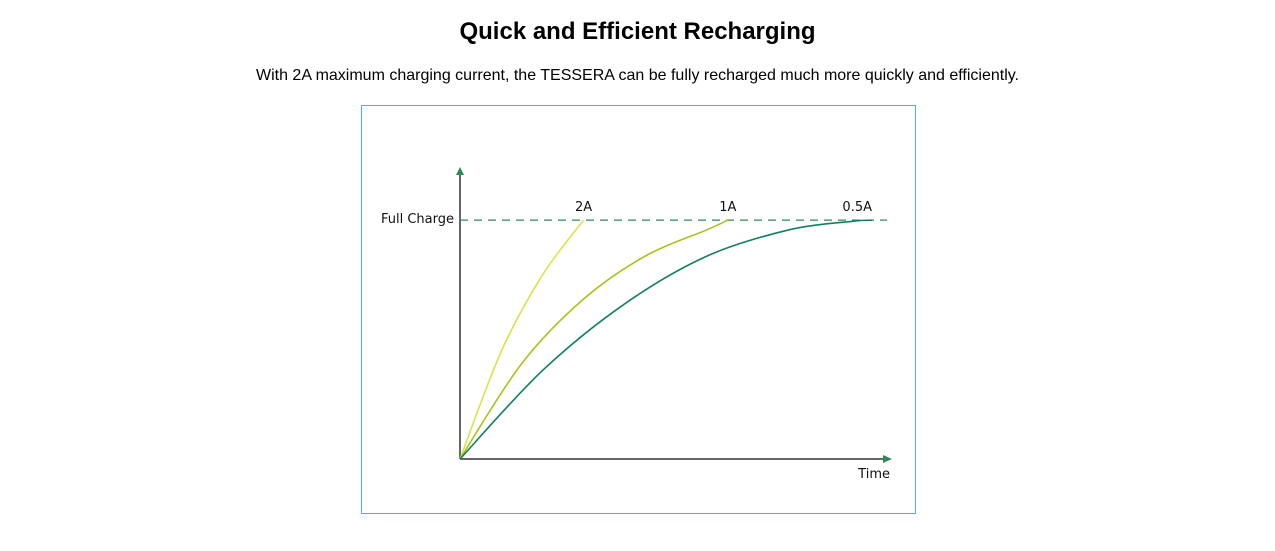 This screenshot has height=551, width=1275. I want to click on full-charge-label: Full Charge, so click(417, 219).